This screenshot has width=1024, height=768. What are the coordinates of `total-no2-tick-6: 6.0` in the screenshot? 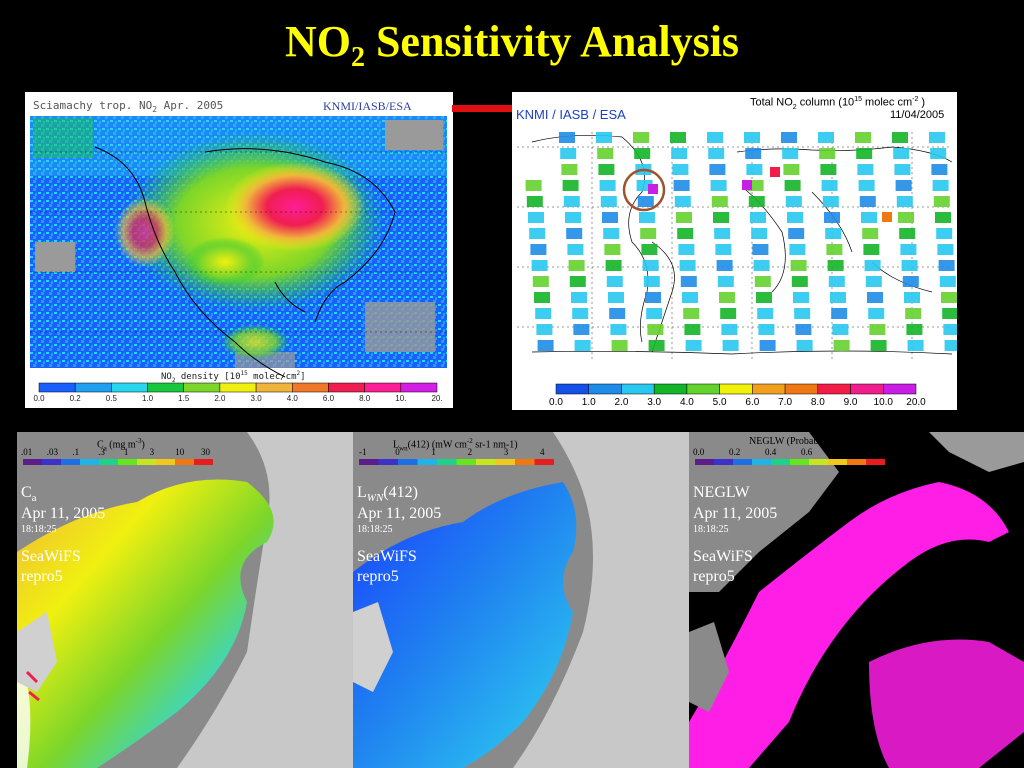 It's located at (752, 402).